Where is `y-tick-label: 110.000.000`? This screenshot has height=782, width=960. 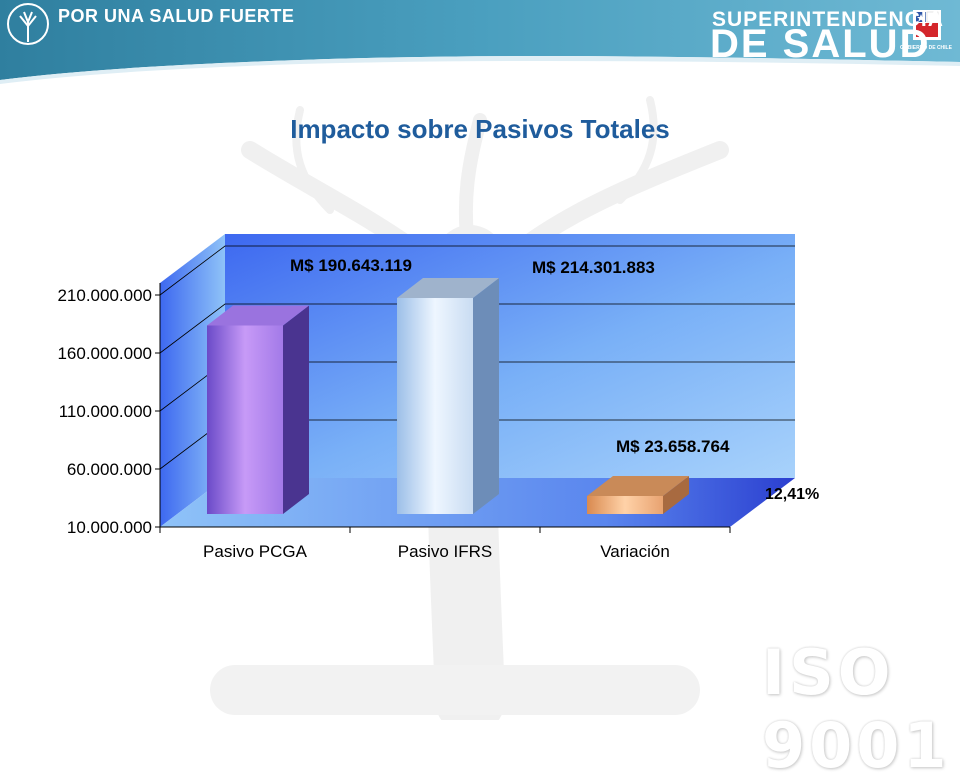
y-tick-label: 110.000.000 is located at coordinates (105, 411).